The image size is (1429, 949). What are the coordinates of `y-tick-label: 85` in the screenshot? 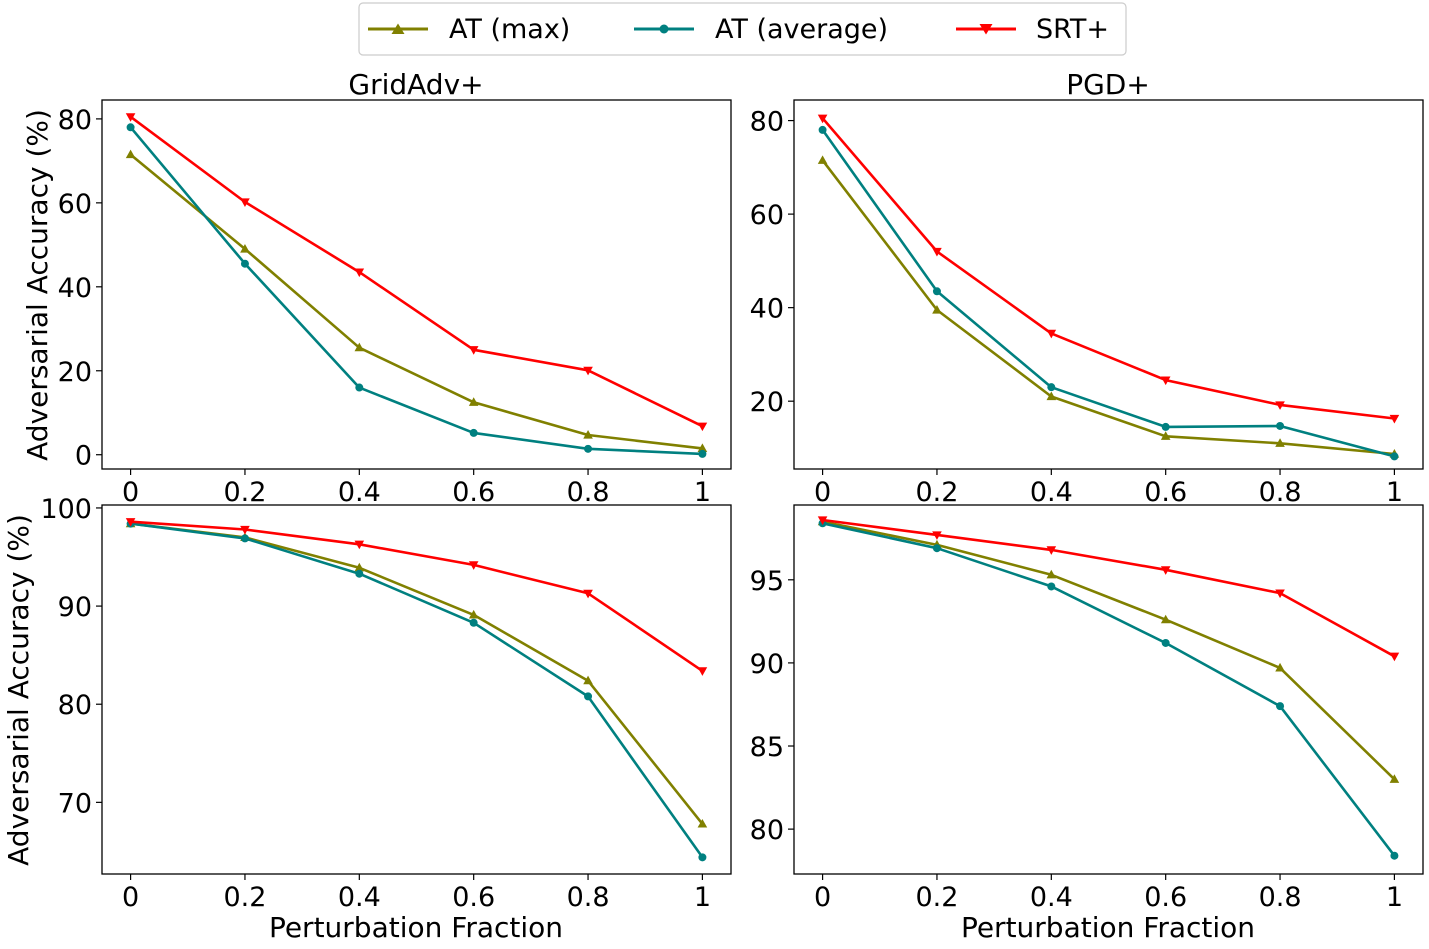 It's located at (767, 747).